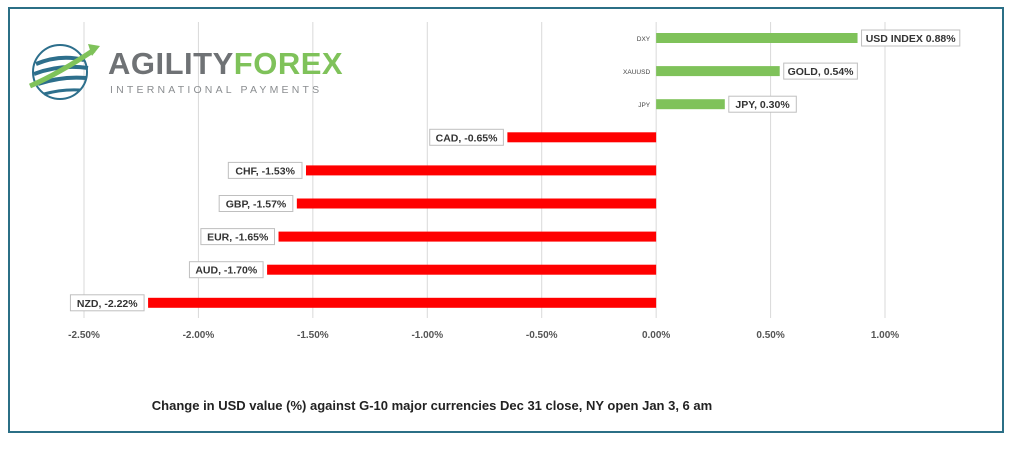  Describe the element at coordinates (636, 72) in the screenshot. I see `category-label: XAUUSD` at that location.